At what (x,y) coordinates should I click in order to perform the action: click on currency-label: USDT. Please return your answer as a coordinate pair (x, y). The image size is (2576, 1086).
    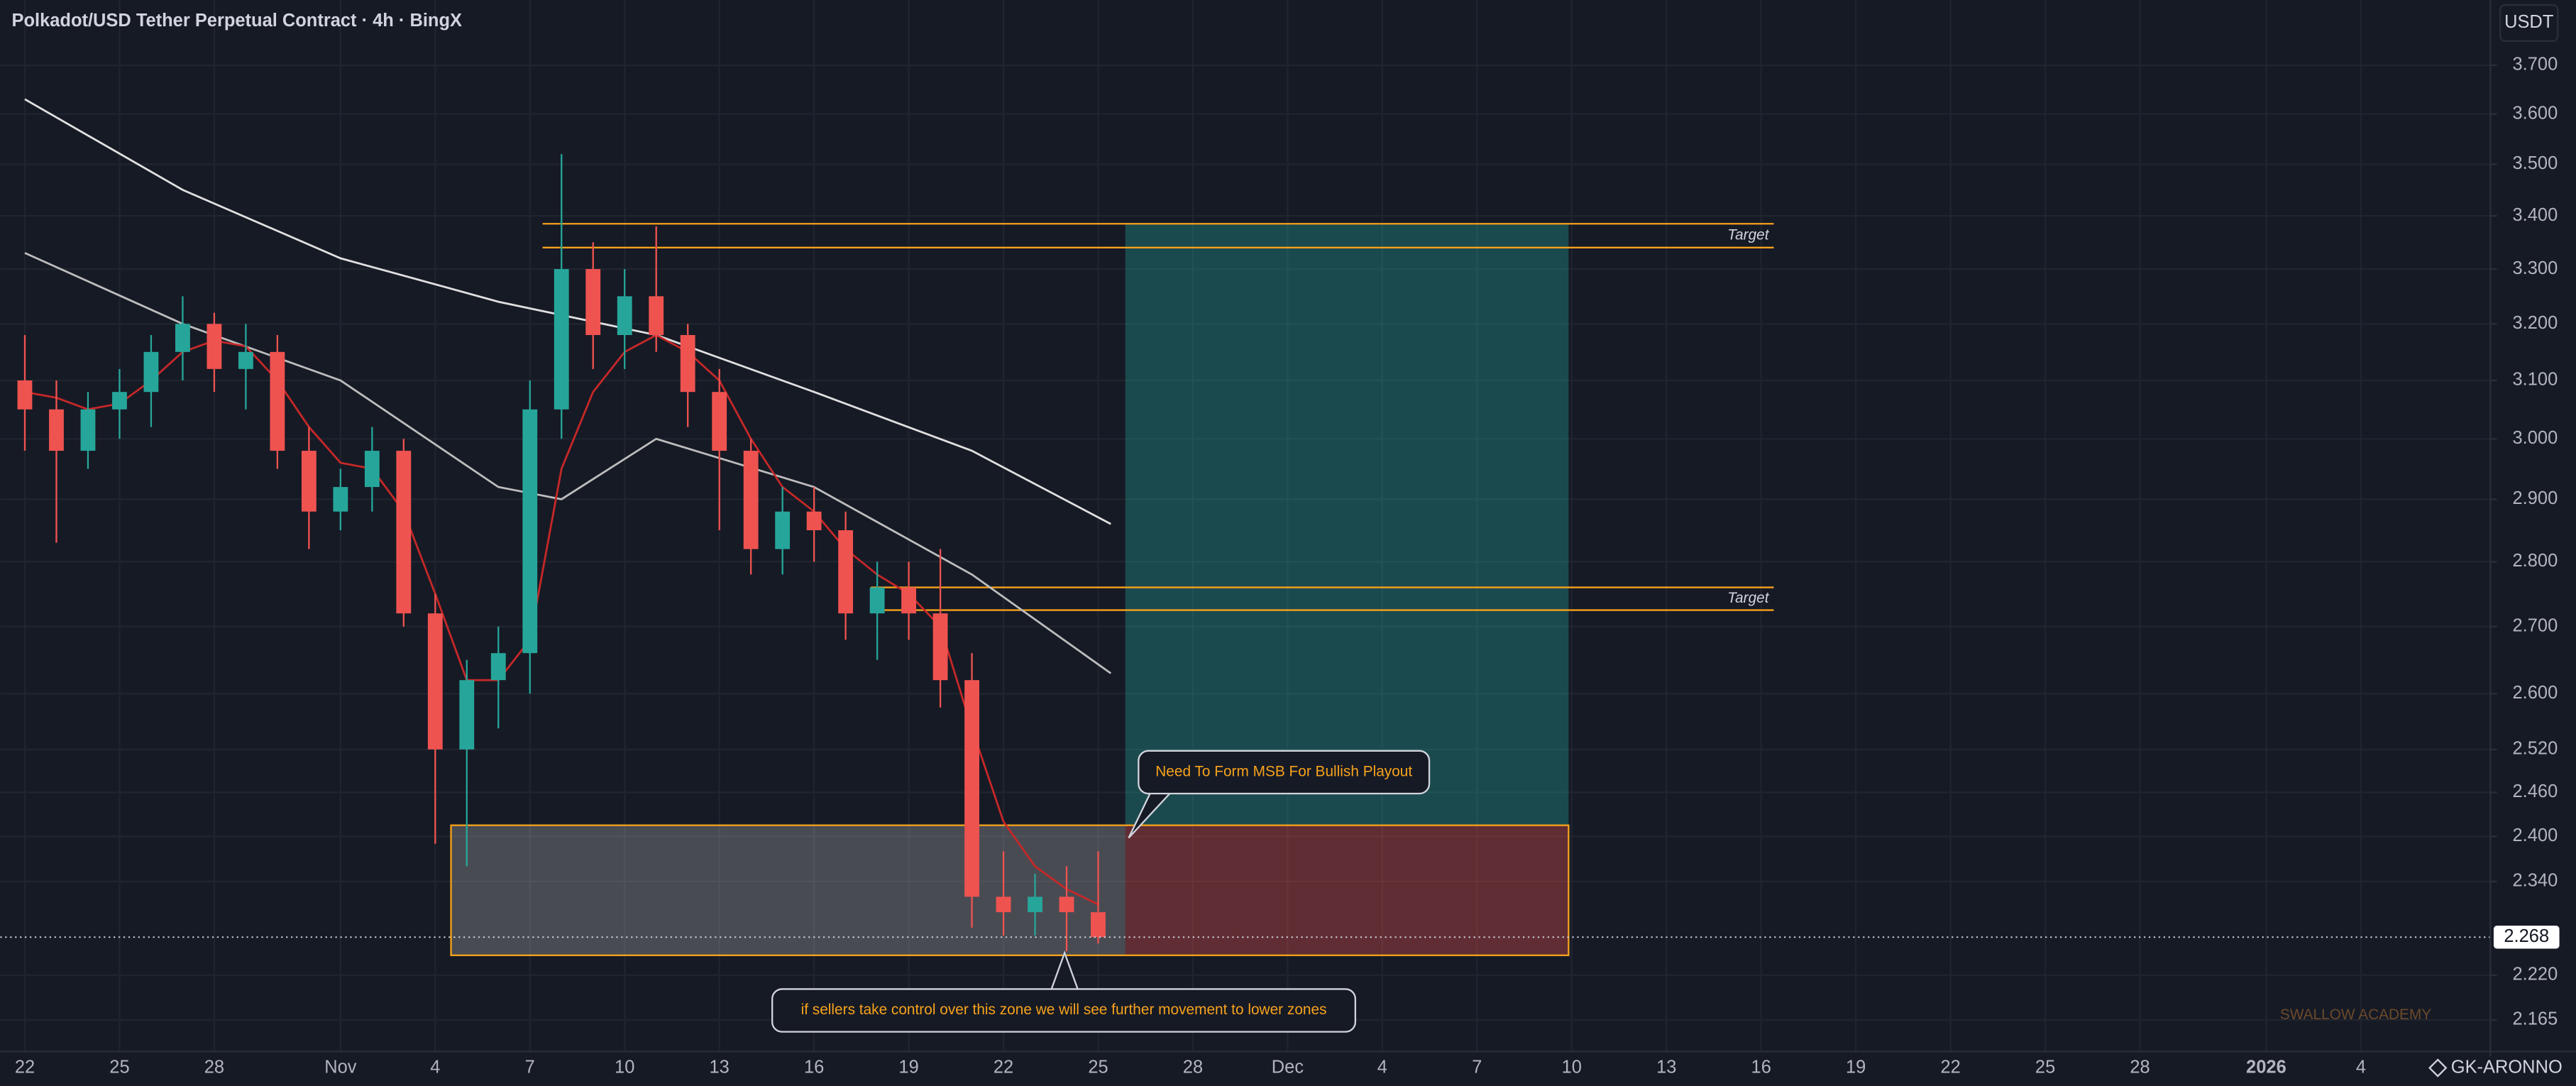
    Looking at the image, I should click on (2528, 22).